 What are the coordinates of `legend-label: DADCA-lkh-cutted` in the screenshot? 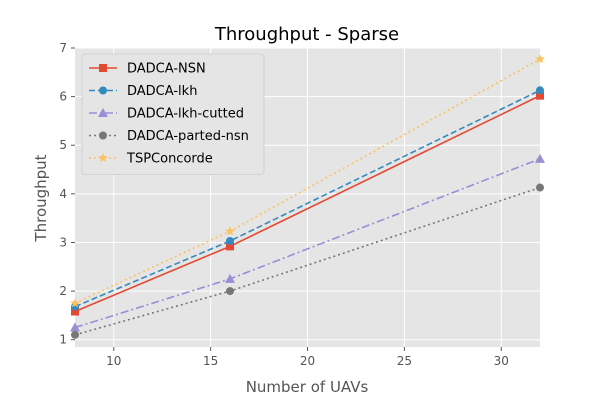 It's located at (185, 114).